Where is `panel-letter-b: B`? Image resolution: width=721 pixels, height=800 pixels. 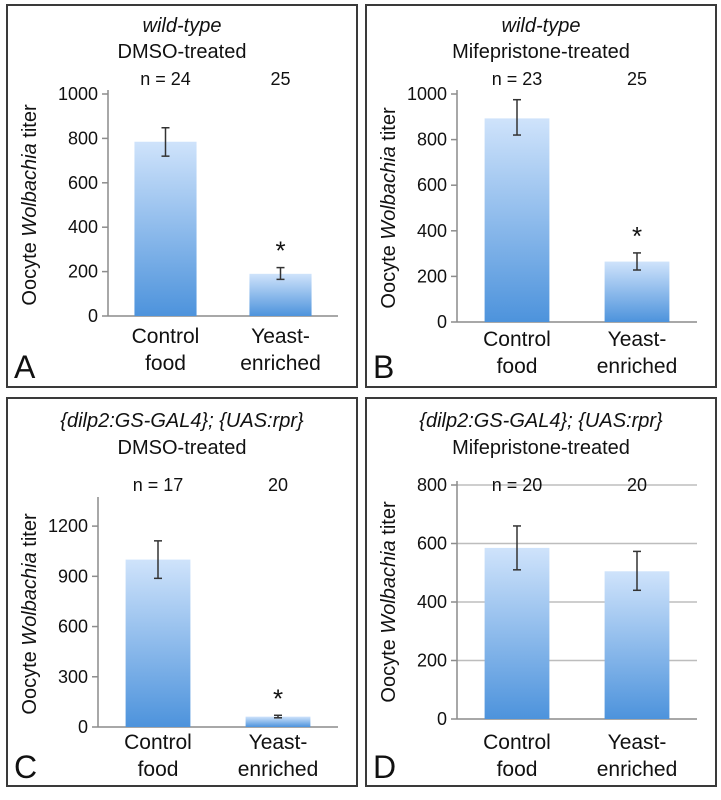 panel-letter-b: B is located at coordinates (384, 367).